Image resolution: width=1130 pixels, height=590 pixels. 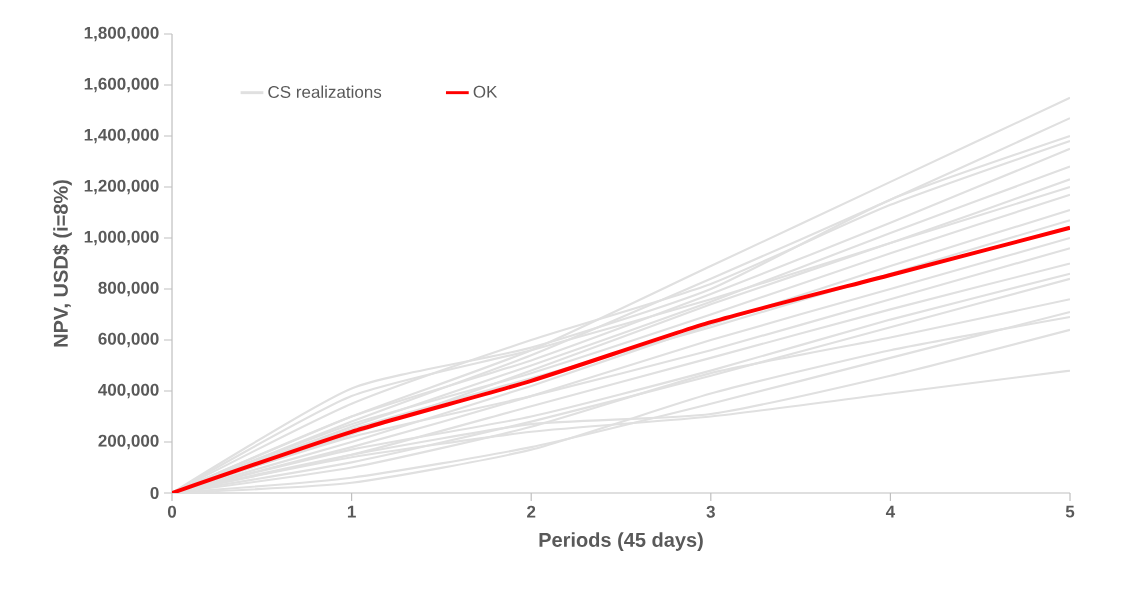 What do you see at coordinates (121, 34) in the screenshot?
I see `y-tick-label: 1,800,000` at bounding box center [121, 34].